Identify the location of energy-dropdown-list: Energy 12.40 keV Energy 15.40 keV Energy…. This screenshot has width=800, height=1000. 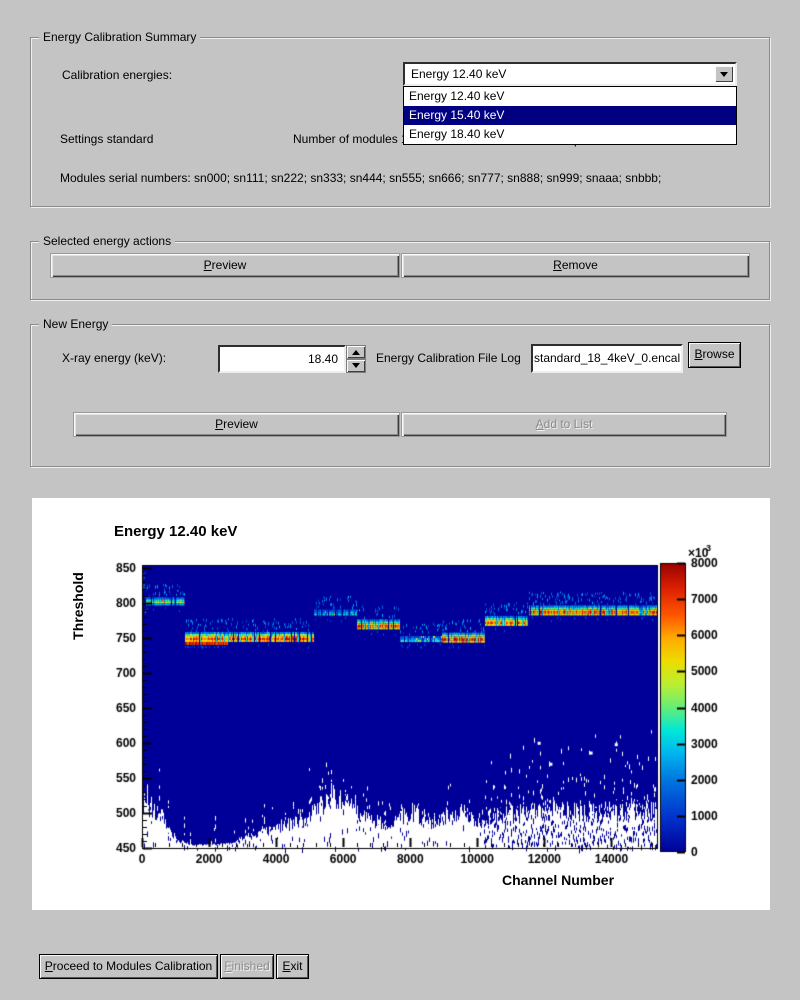
(570, 115).